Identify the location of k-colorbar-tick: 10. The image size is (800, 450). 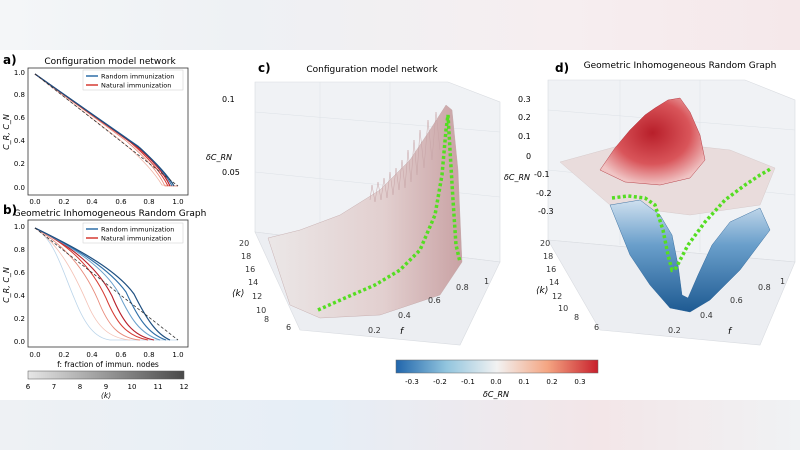
(132, 387).